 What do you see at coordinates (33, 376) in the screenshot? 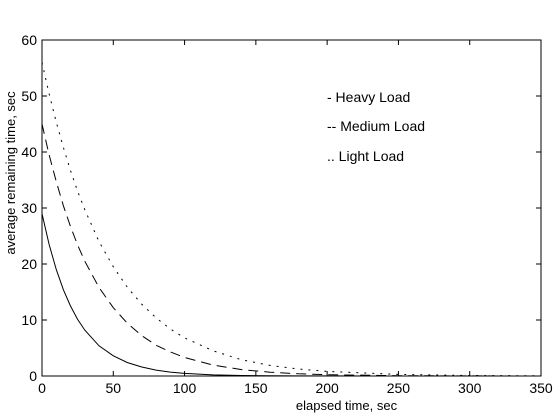
I see `y-tick-label: 0` at bounding box center [33, 376].